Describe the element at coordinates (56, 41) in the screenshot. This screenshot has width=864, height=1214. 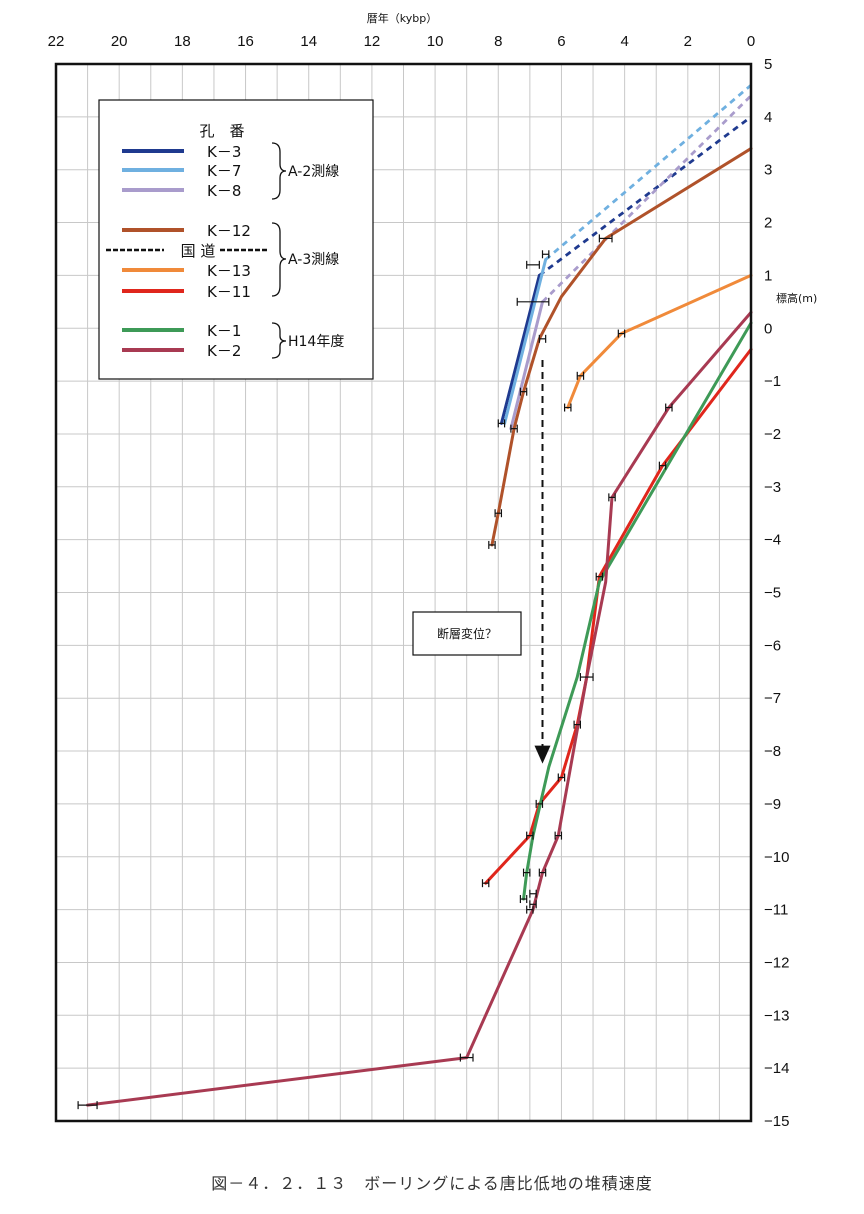
I see `x-tick-label: 22` at that location.